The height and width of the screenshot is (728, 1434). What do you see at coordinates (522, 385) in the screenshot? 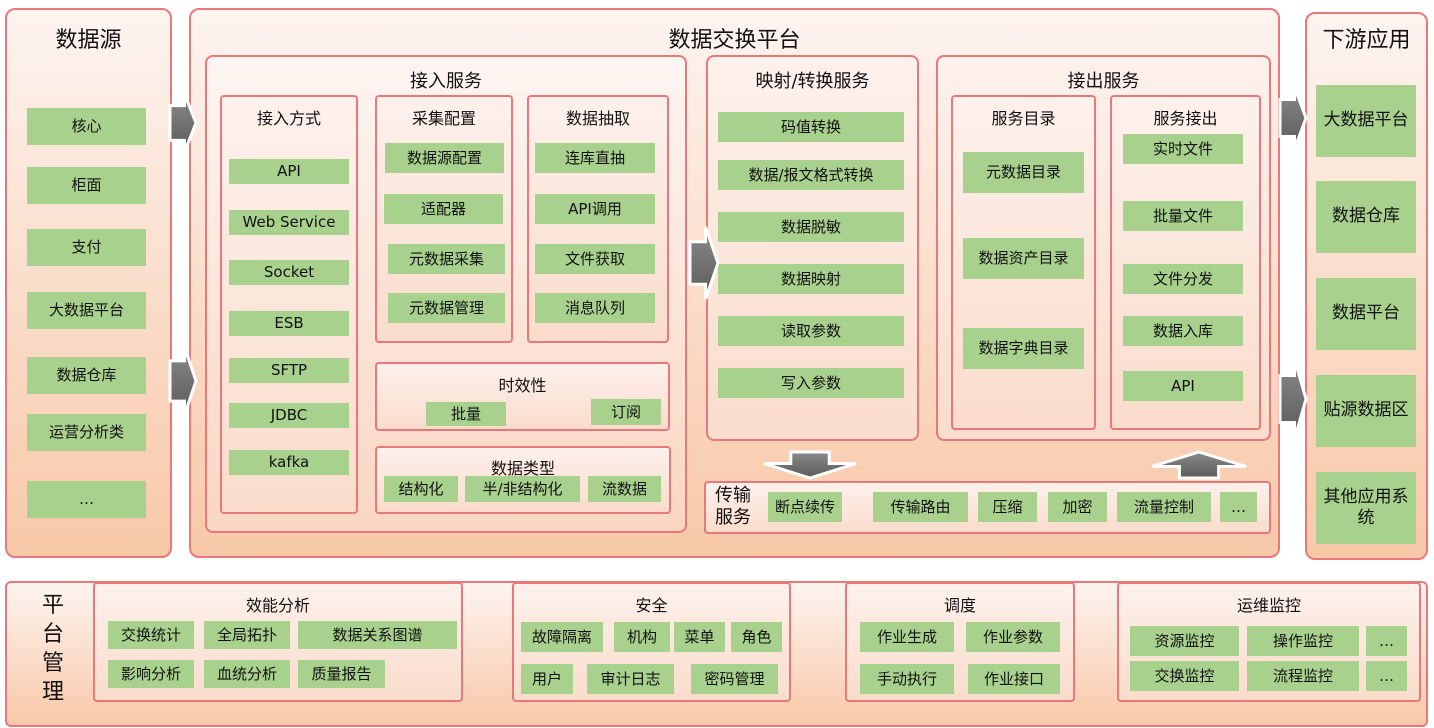
I see `timeliness-title: 时效性` at bounding box center [522, 385].